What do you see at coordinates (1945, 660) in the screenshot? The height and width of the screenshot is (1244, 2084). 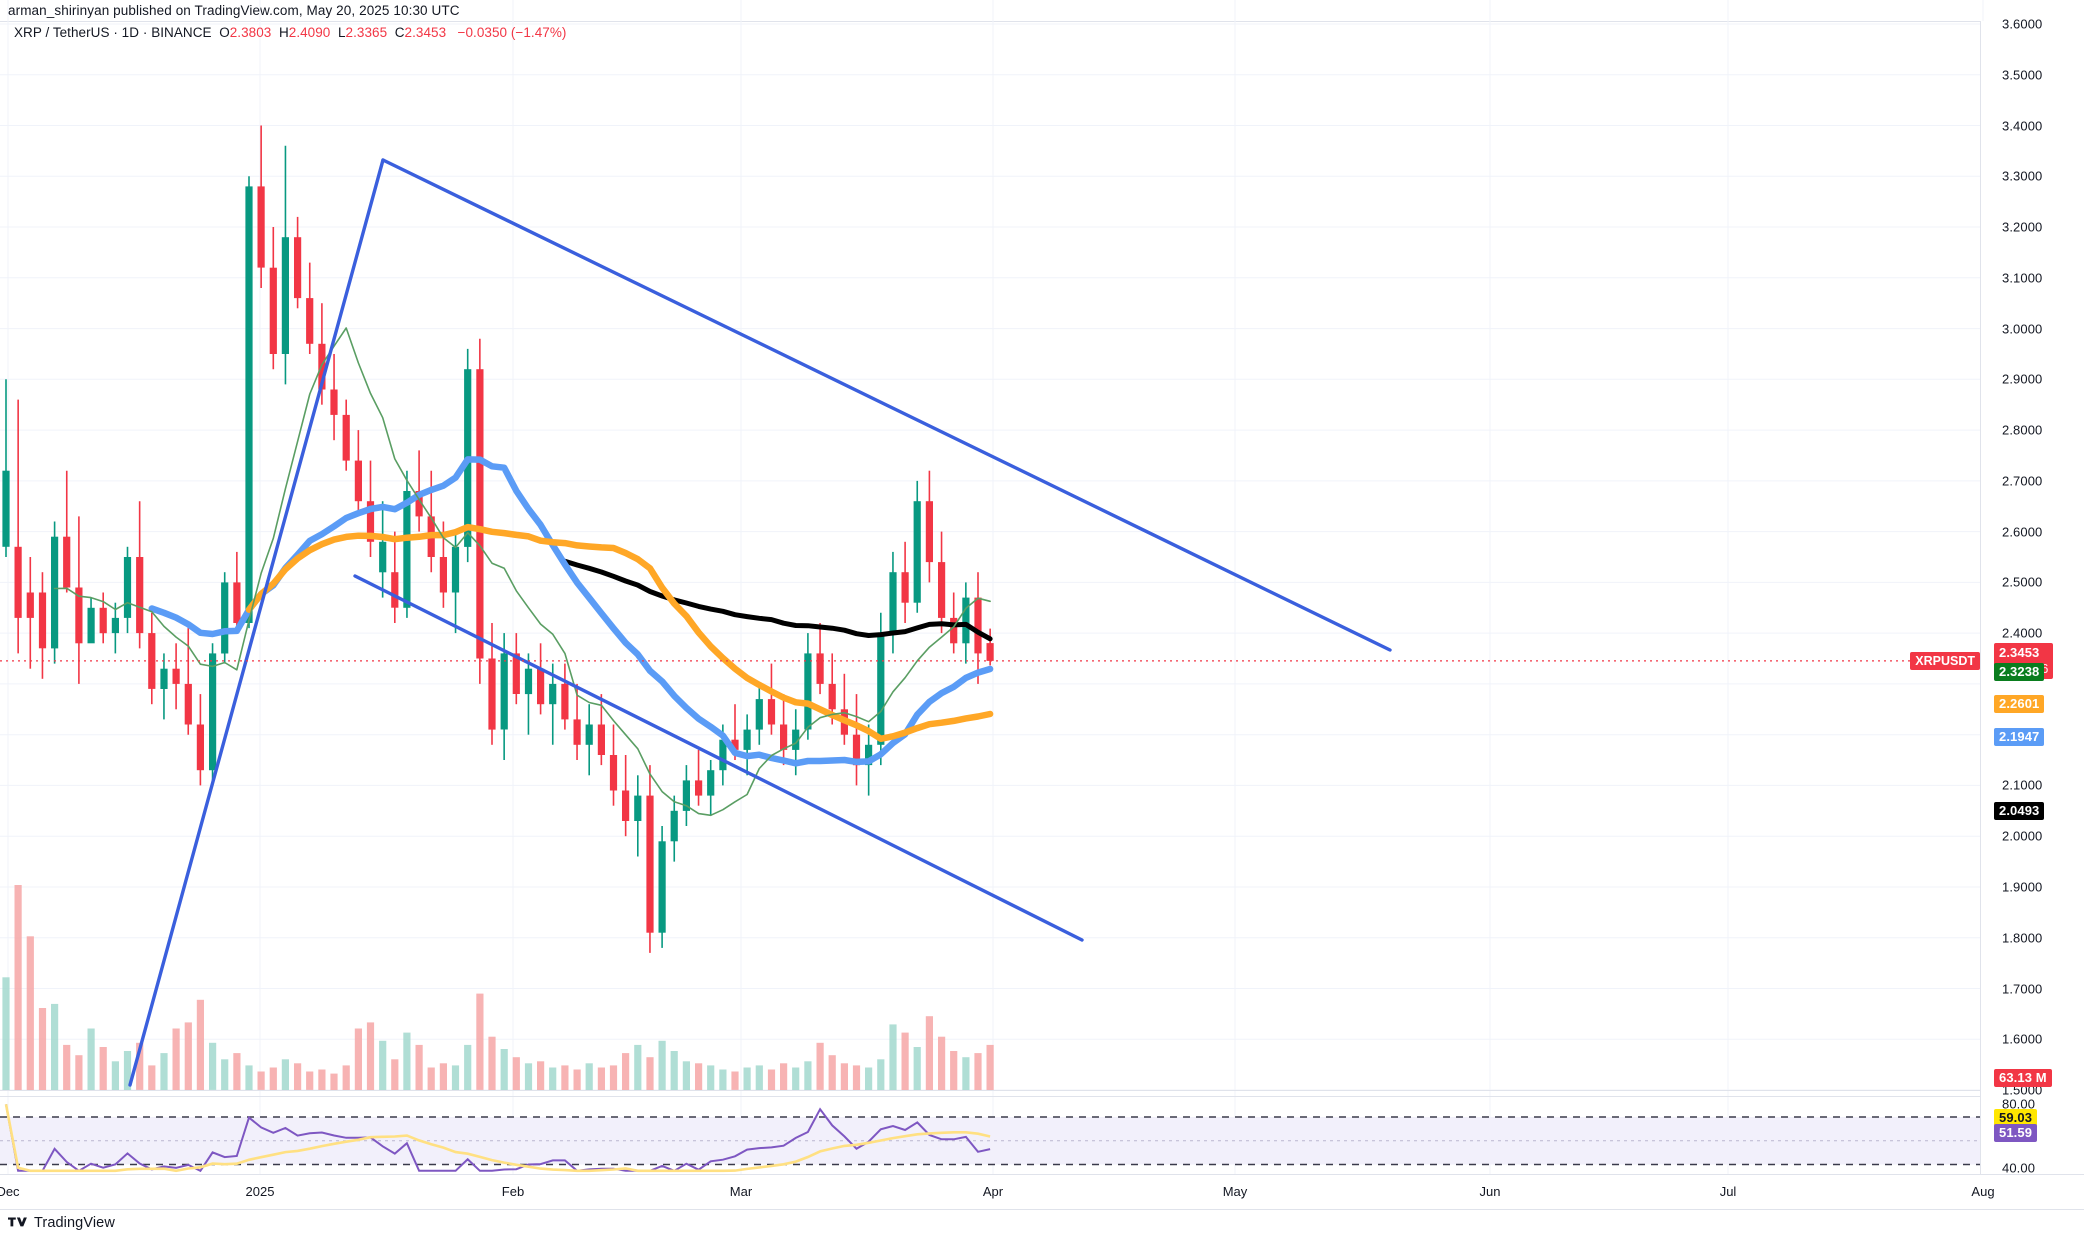 I see `symbol-tag: XRPUSDT` at bounding box center [1945, 660].